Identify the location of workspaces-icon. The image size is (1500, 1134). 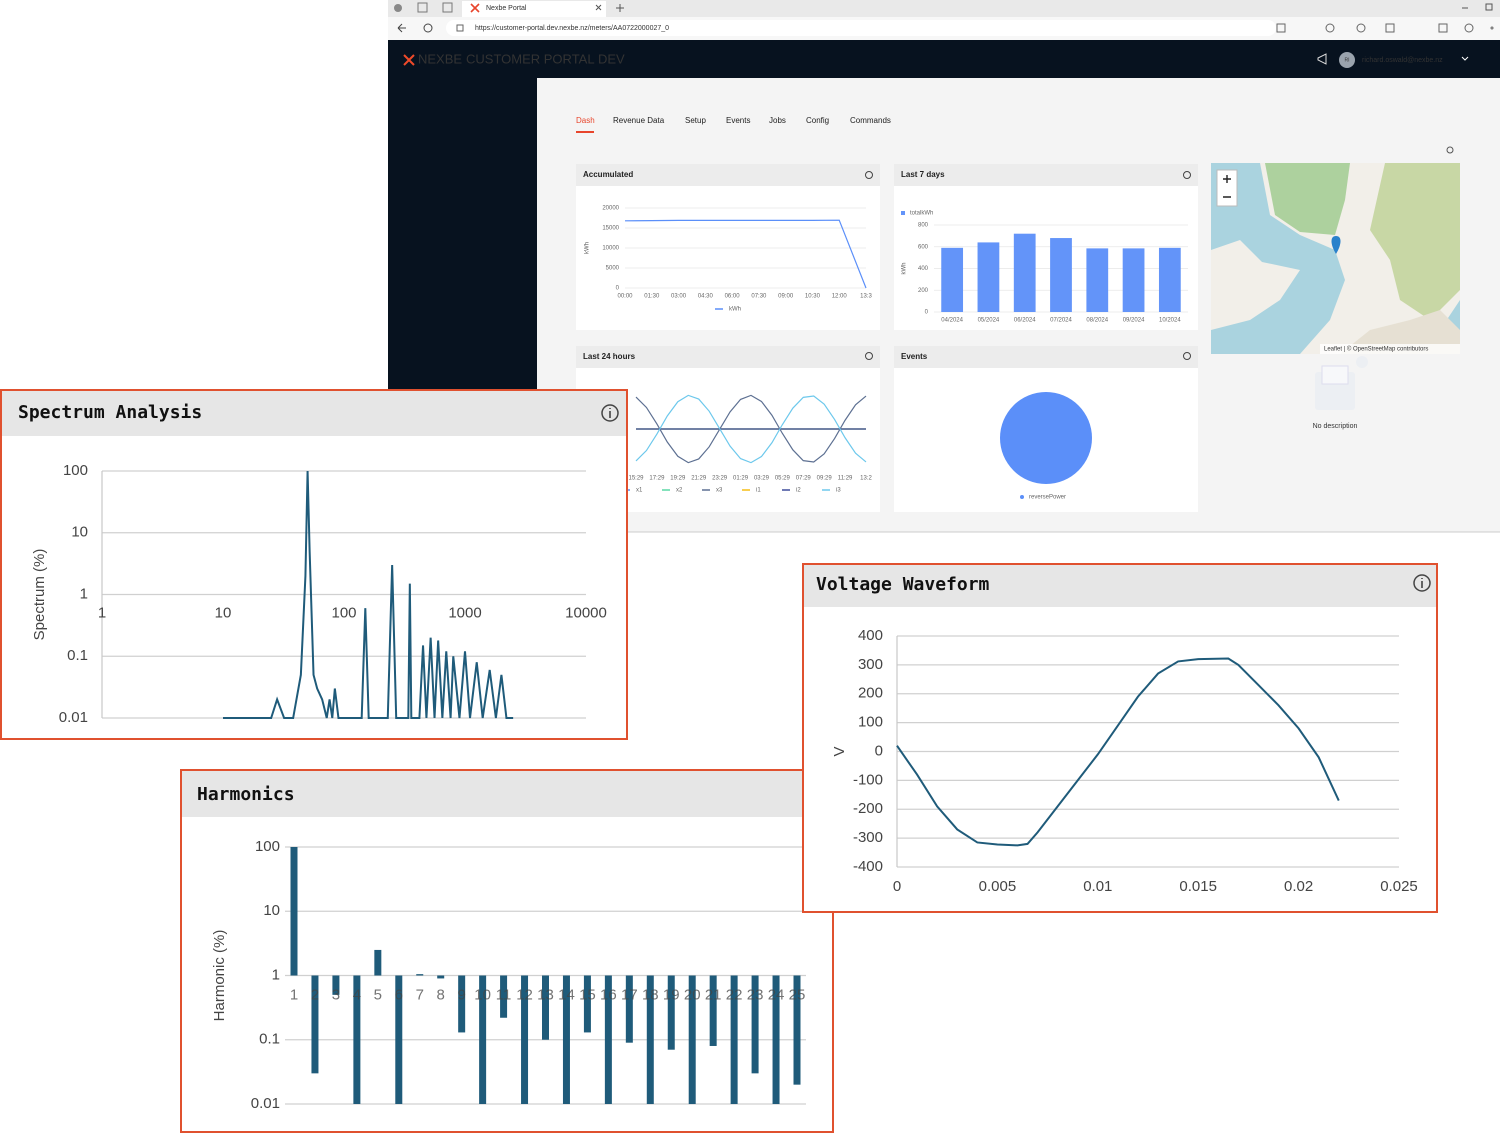
(422, 7).